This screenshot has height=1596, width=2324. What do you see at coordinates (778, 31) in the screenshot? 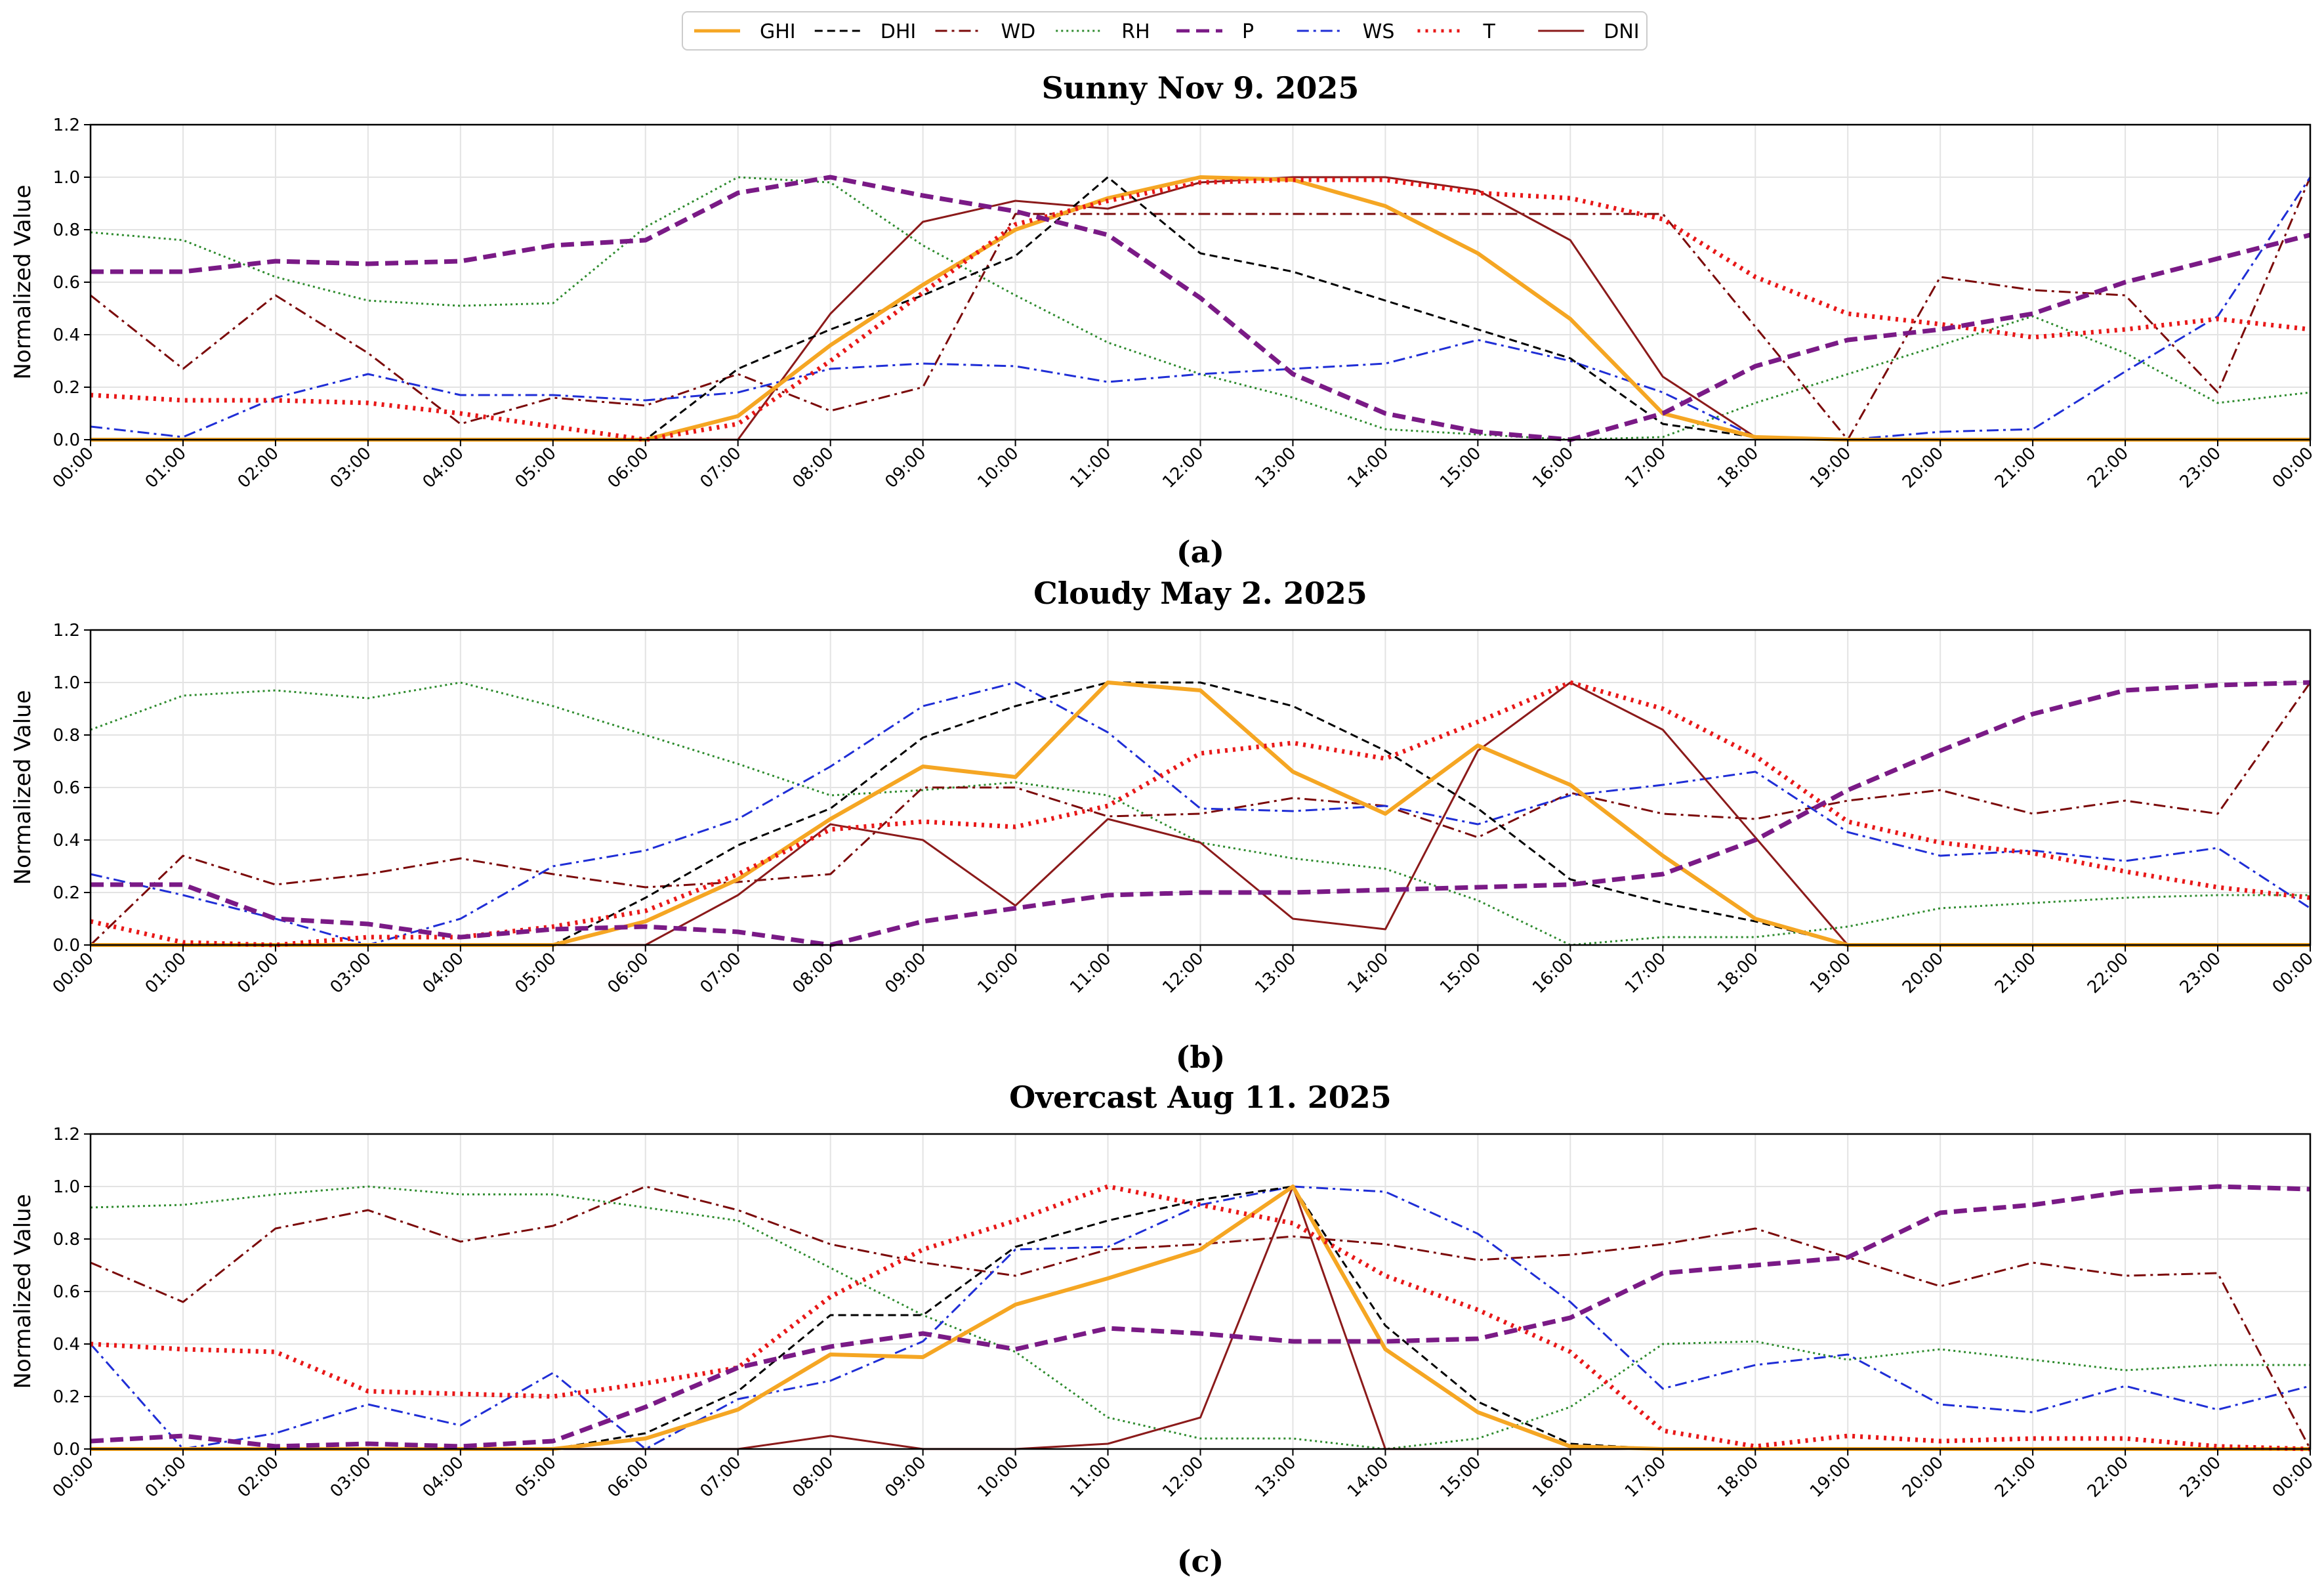
I see `legend-label-ghi: GHI` at bounding box center [778, 31].